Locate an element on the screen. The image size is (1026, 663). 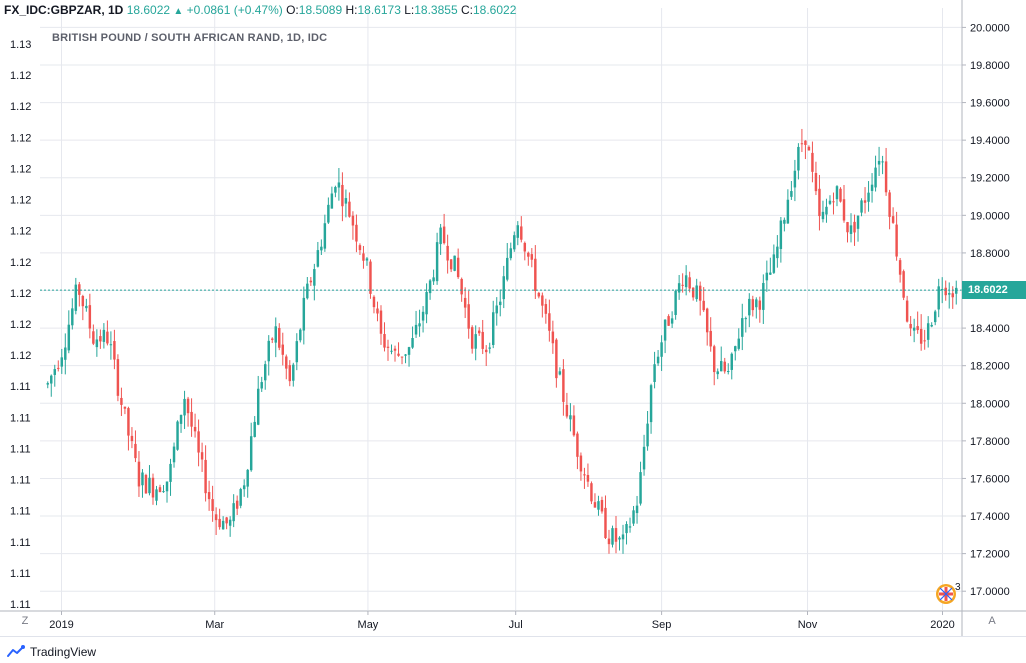
zoom-button: Z is located at coordinates (25, 621).